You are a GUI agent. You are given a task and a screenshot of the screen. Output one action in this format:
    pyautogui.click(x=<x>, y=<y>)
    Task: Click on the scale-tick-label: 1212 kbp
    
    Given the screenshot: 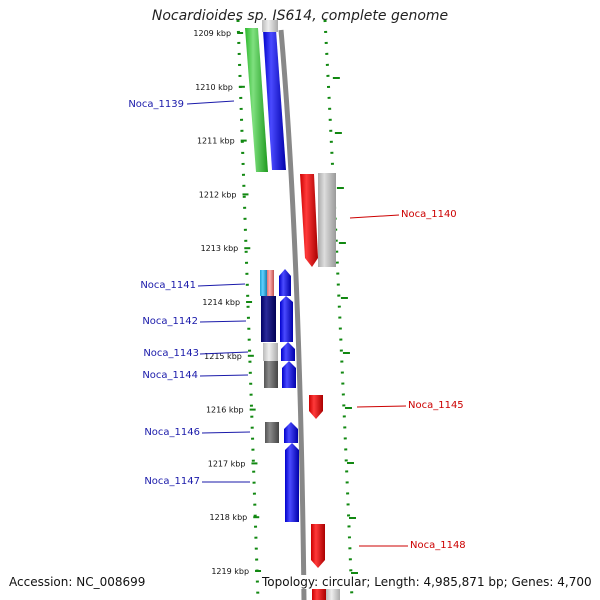 What is the action you would take?
    pyautogui.click(x=218, y=194)
    